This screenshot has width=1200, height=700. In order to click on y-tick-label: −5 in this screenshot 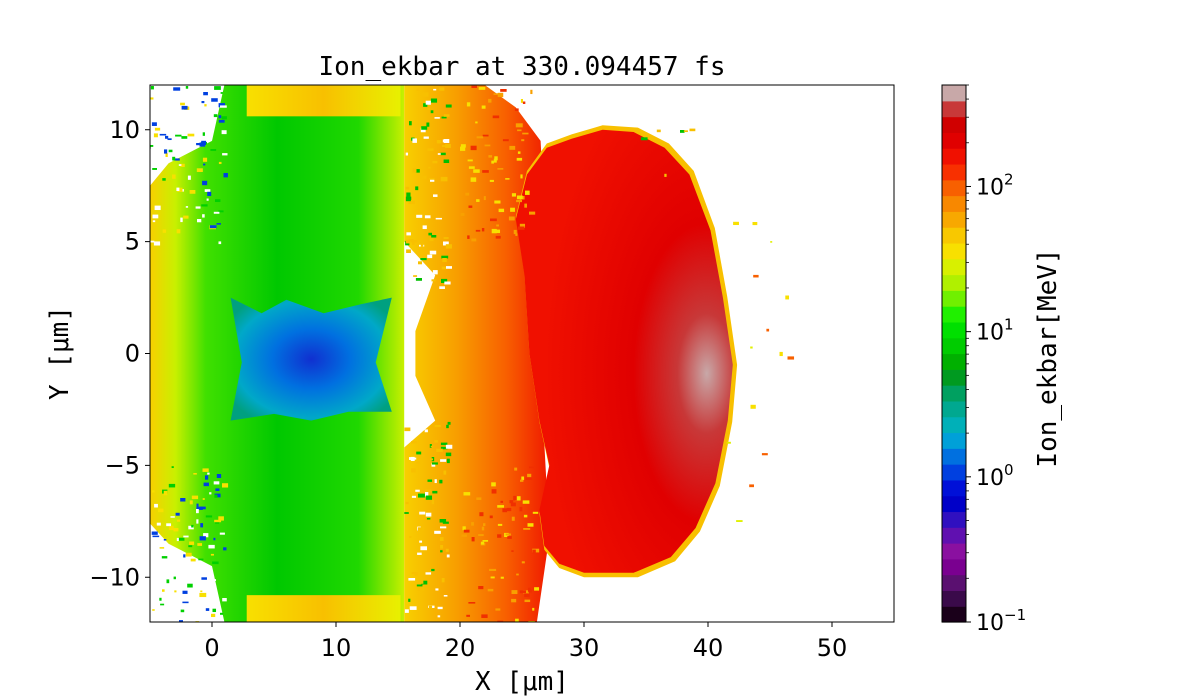, I will do `click(122, 465)`.